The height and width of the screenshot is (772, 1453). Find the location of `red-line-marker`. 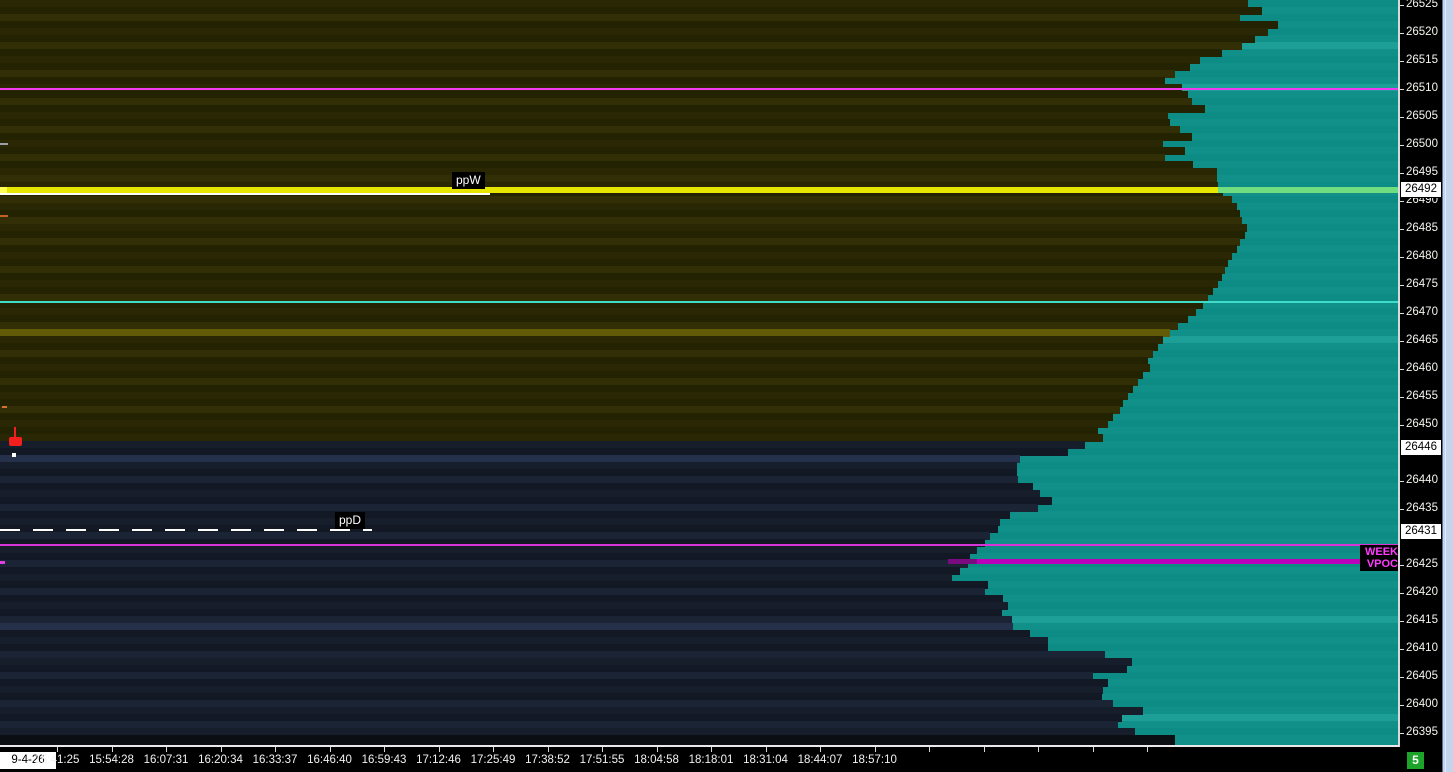

red-line-marker is located at coordinates (15, 432).